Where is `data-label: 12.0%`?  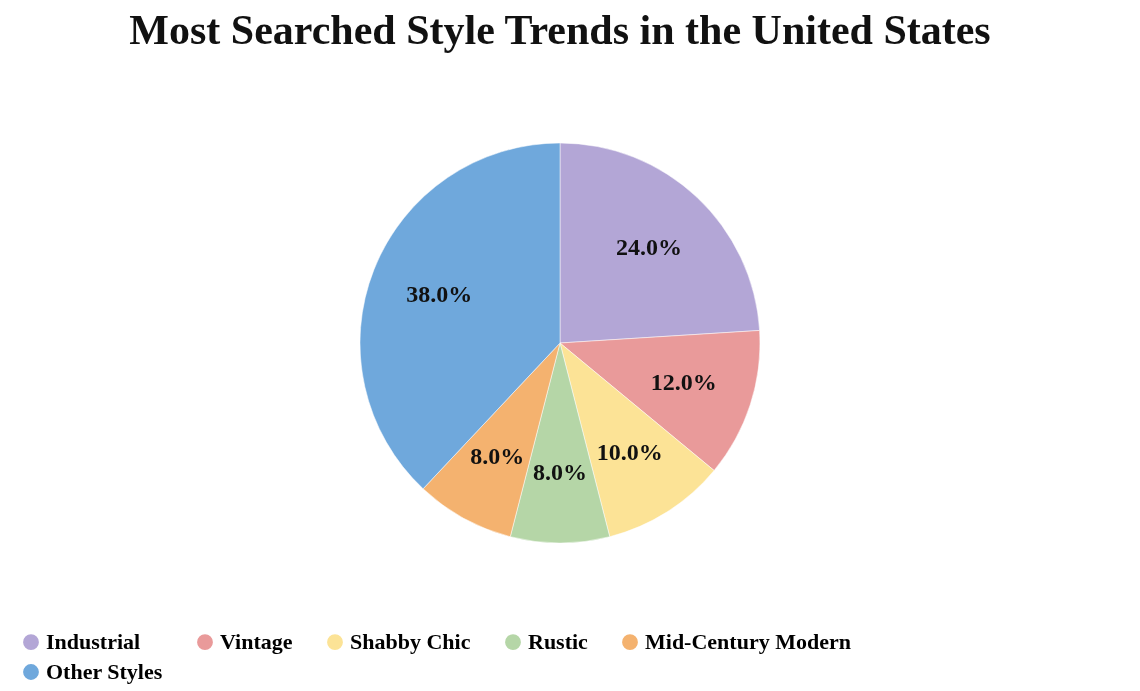
data-label: 12.0% is located at coordinates (683, 382).